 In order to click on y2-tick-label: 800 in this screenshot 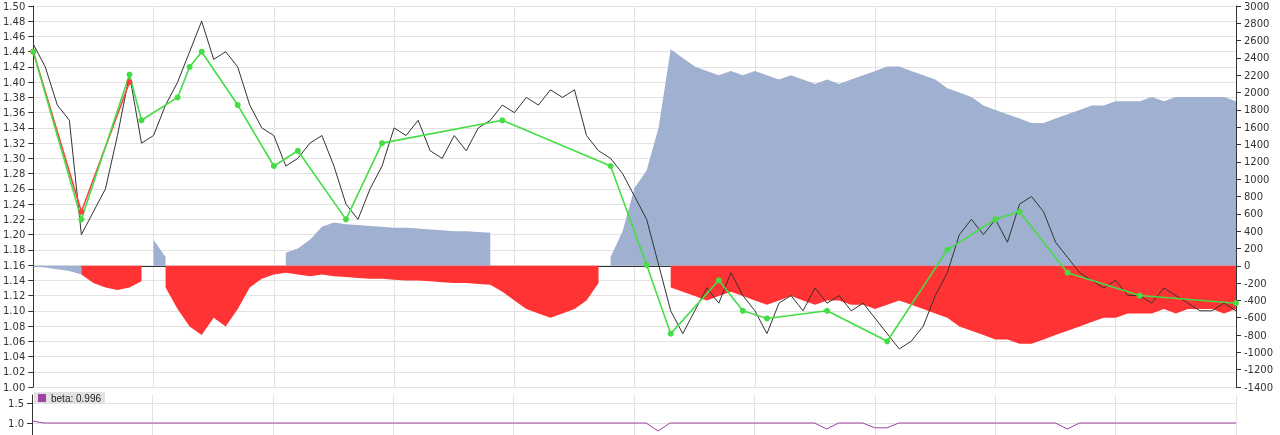, I will do `click(1254, 196)`.